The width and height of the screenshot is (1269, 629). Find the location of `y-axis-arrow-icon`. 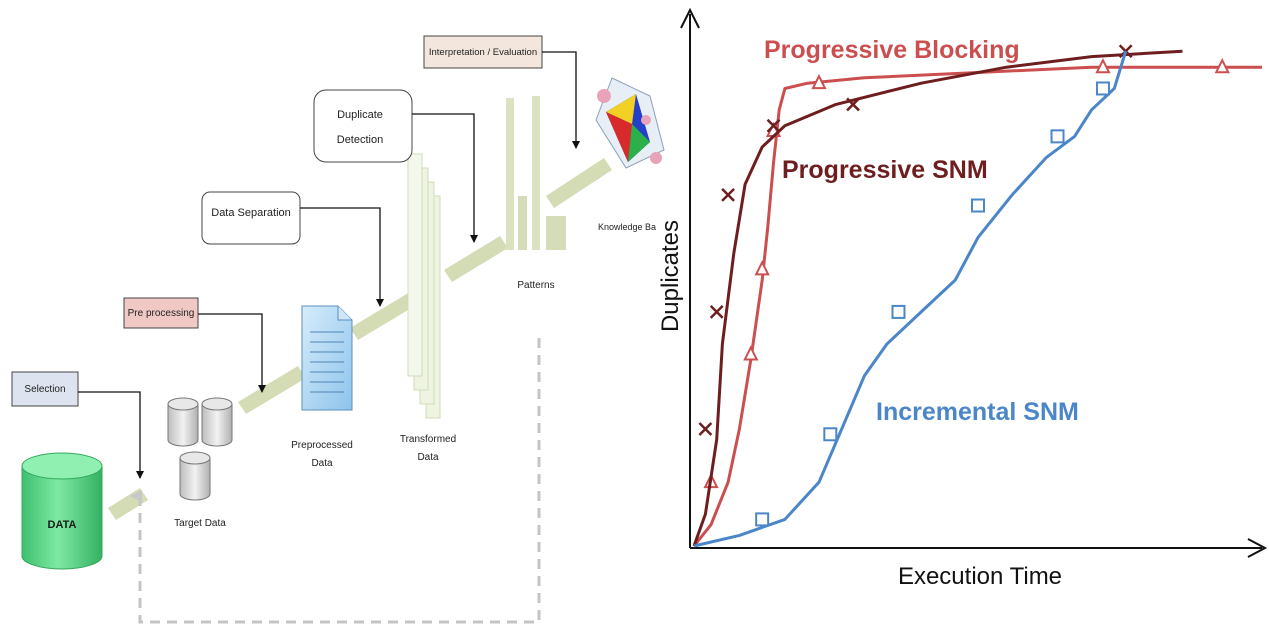

y-axis-arrow-icon is located at coordinates (690, 18).